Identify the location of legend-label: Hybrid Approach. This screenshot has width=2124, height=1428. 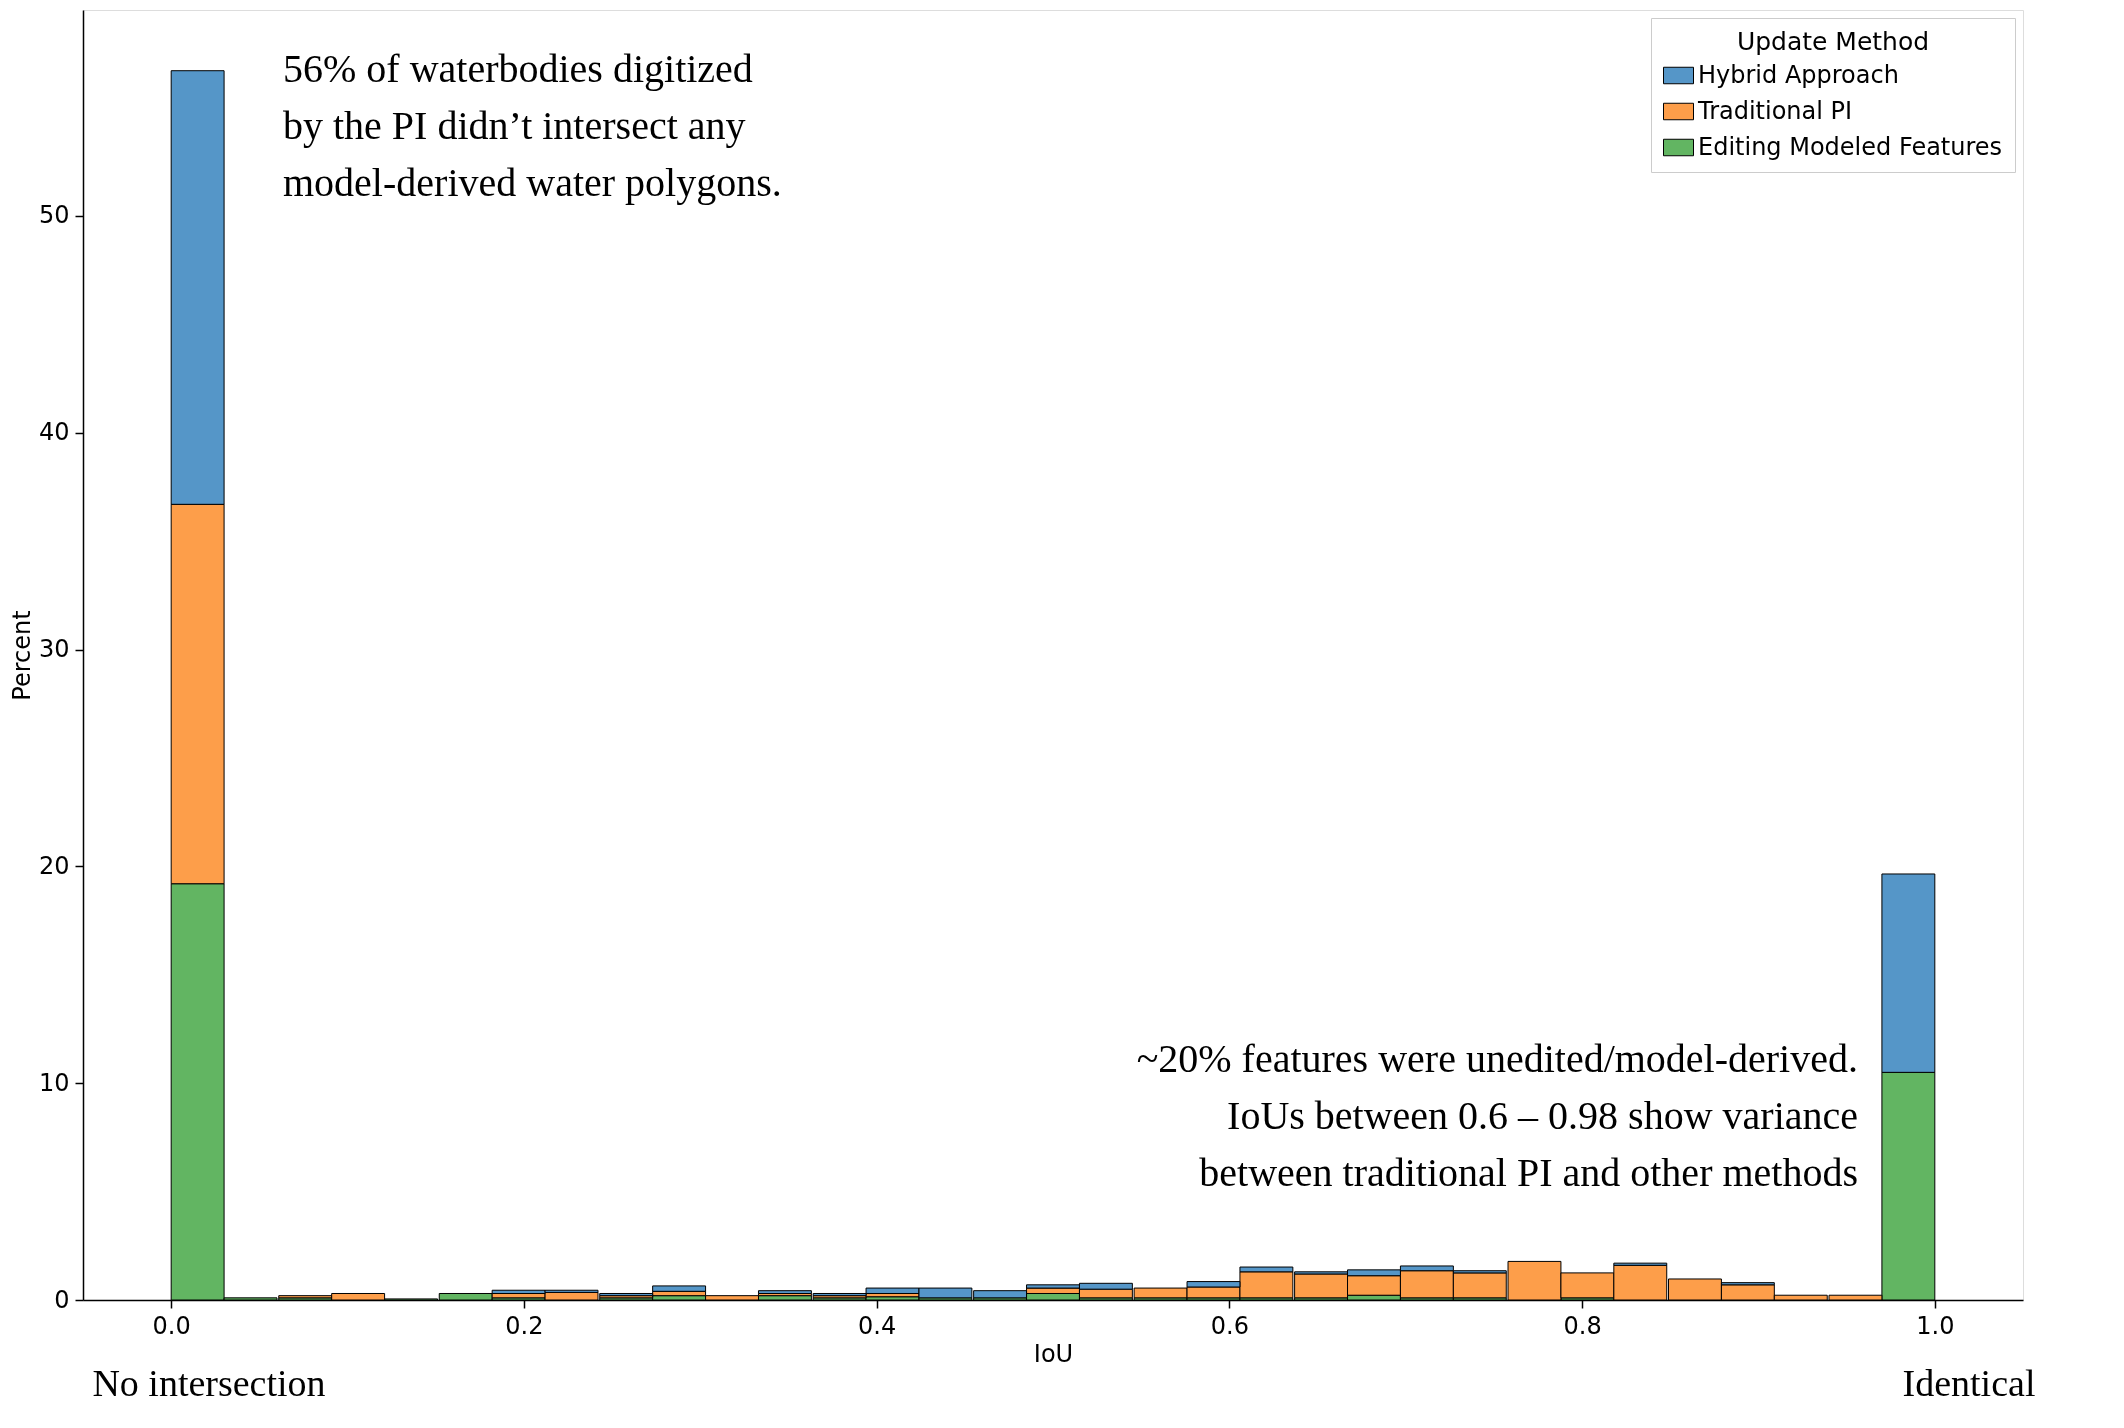
(1798, 74).